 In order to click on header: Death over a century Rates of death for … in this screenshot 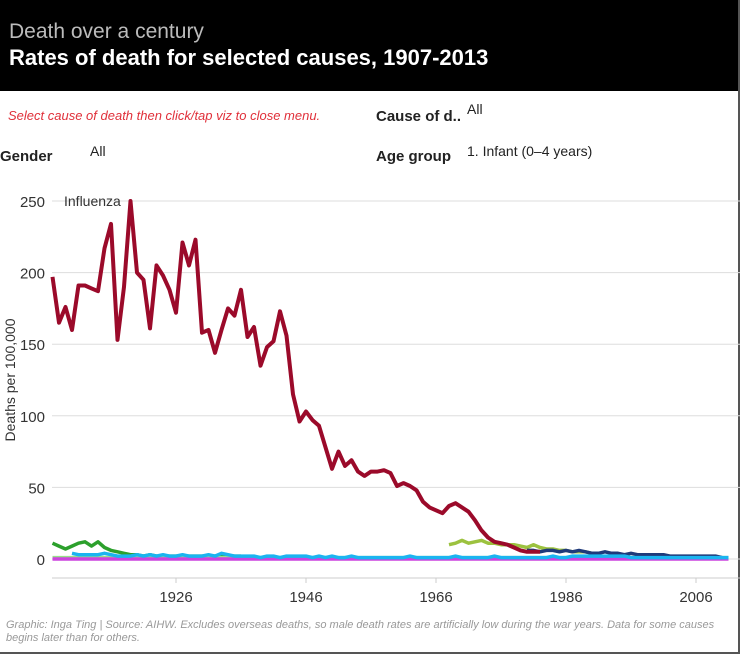, I will do `click(369, 45)`.